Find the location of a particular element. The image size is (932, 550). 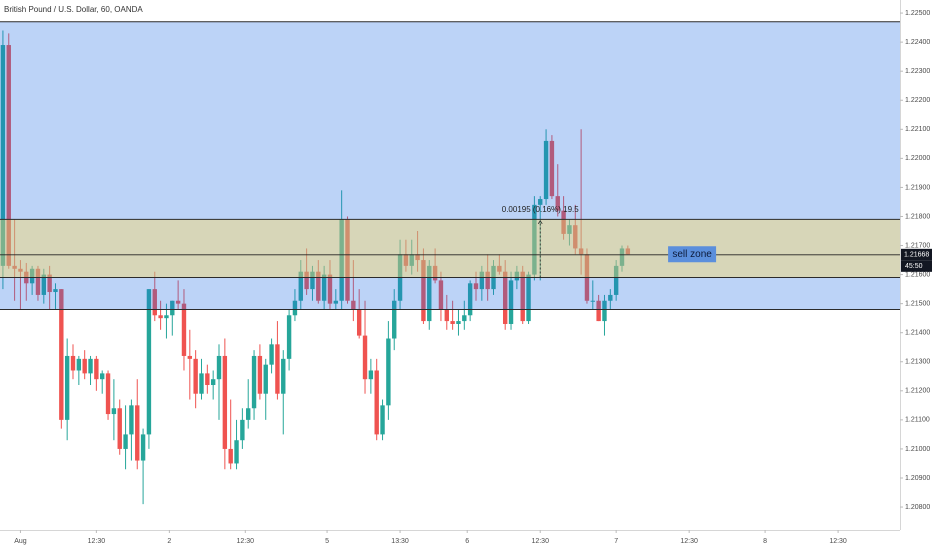

y-tick-label: 1.21200 is located at coordinates (917, 391).